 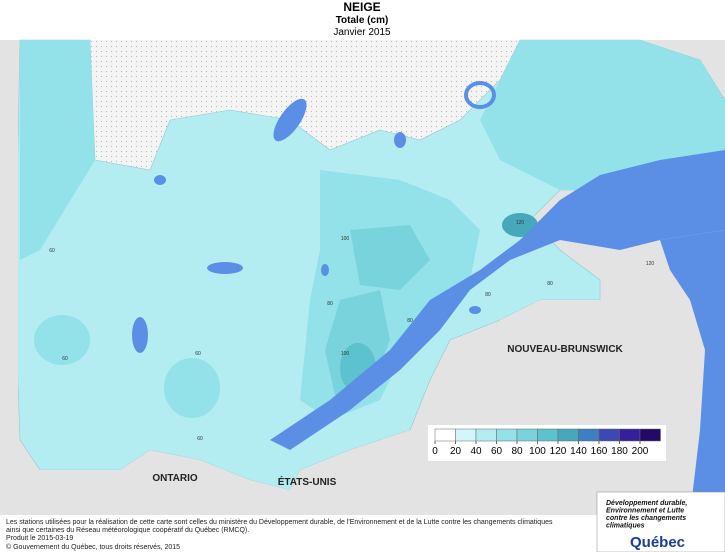 What do you see at coordinates (362, 32) in the screenshot?
I see `date: Janvier 2015` at bounding box center [362, 32].